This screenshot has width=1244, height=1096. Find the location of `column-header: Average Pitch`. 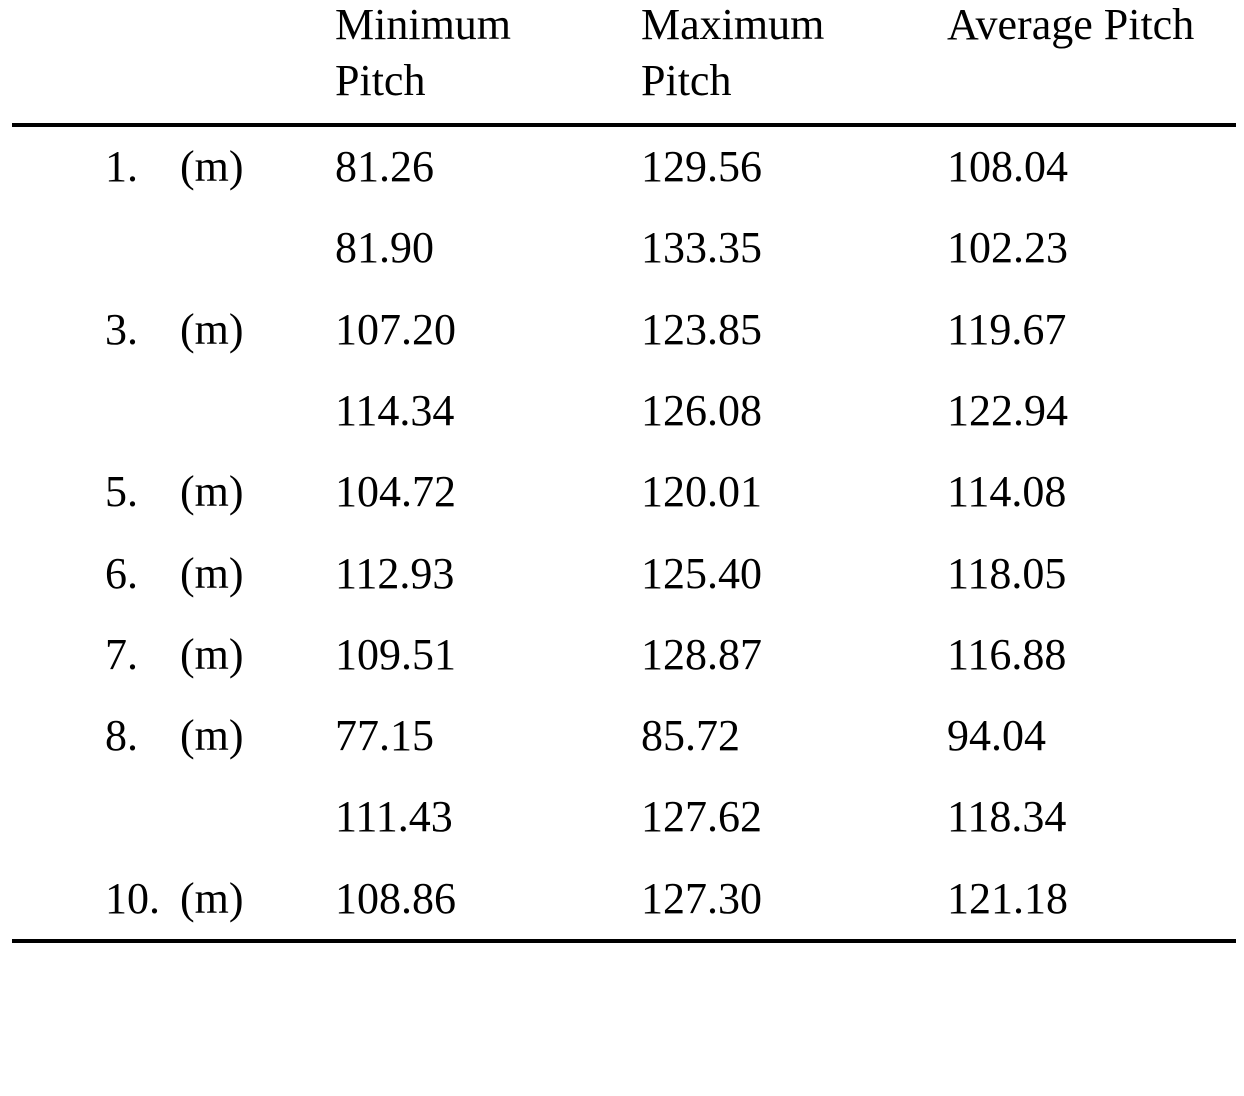

column-header: Average Pitch is located at coordinates (1071, 24).